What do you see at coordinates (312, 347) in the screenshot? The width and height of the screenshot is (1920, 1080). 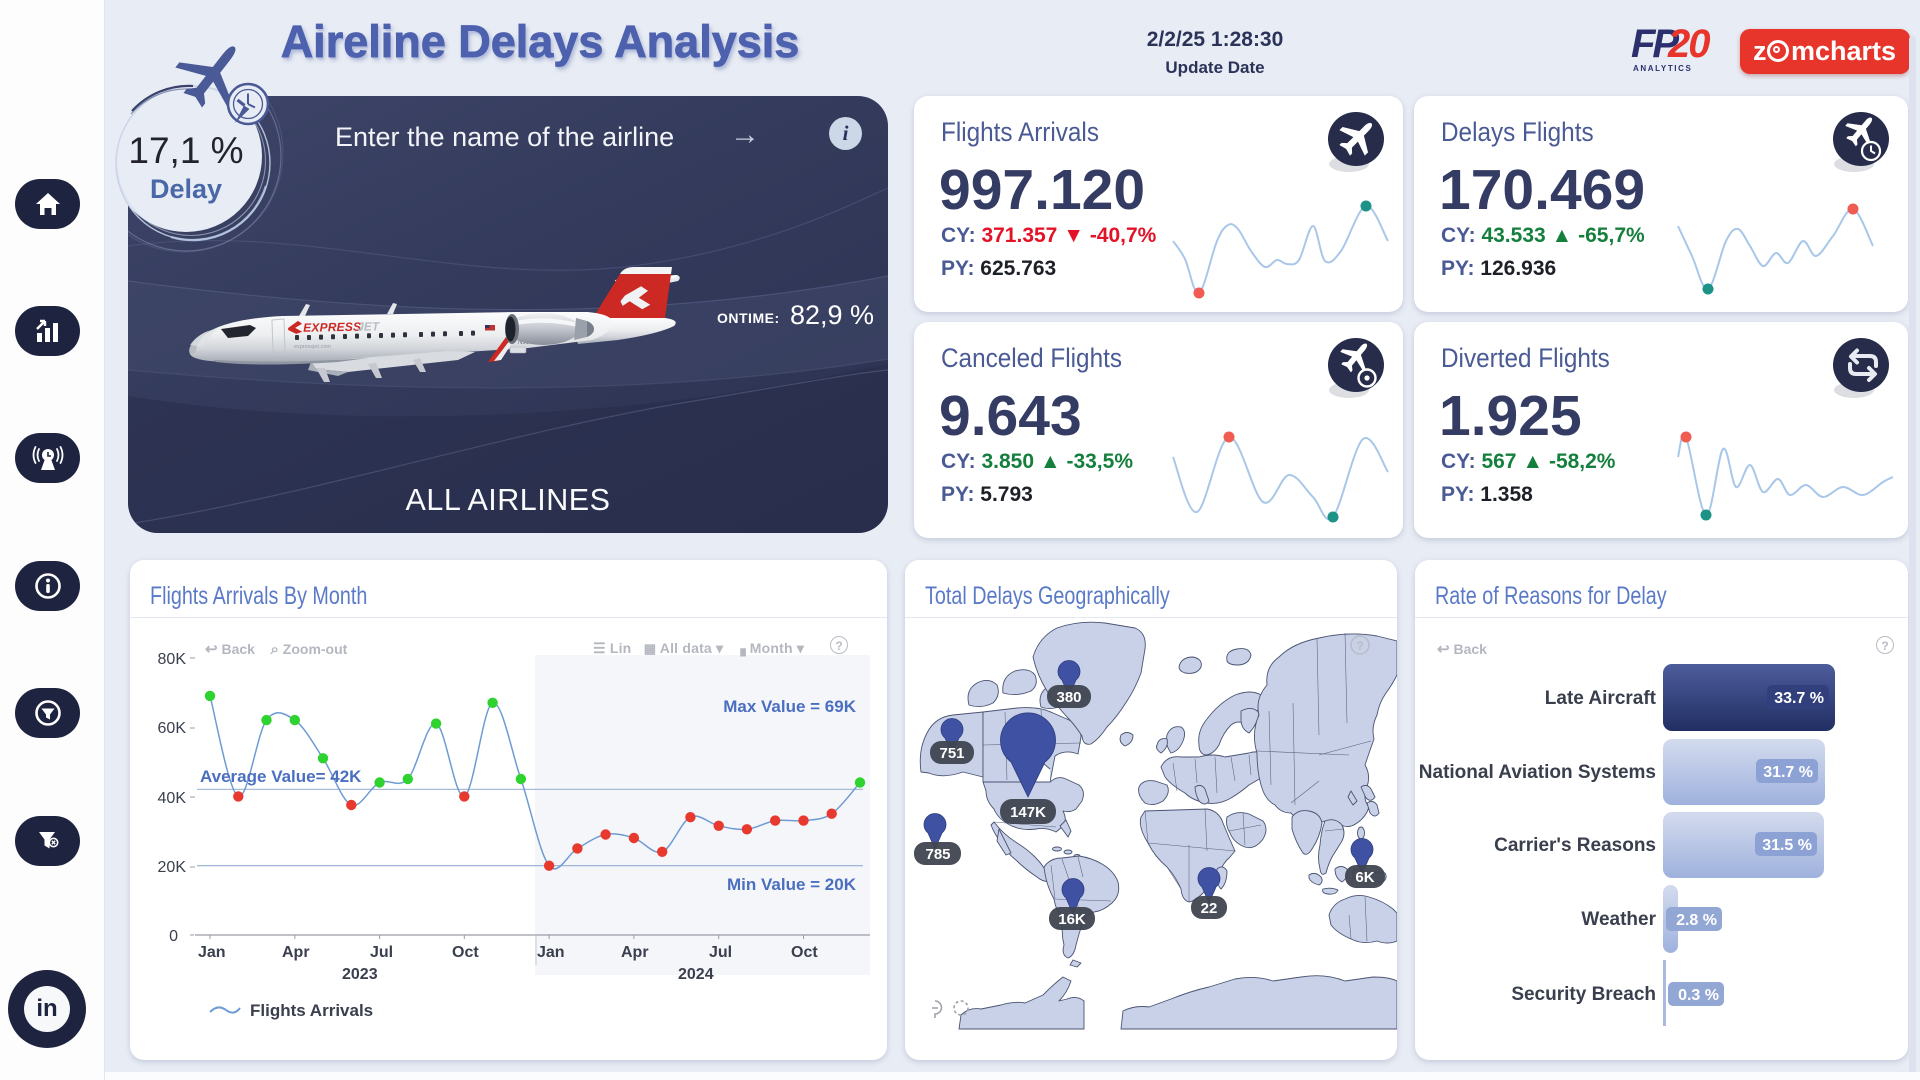 I see `svg-text: expressjet.com` at bounding box center [312, 347].